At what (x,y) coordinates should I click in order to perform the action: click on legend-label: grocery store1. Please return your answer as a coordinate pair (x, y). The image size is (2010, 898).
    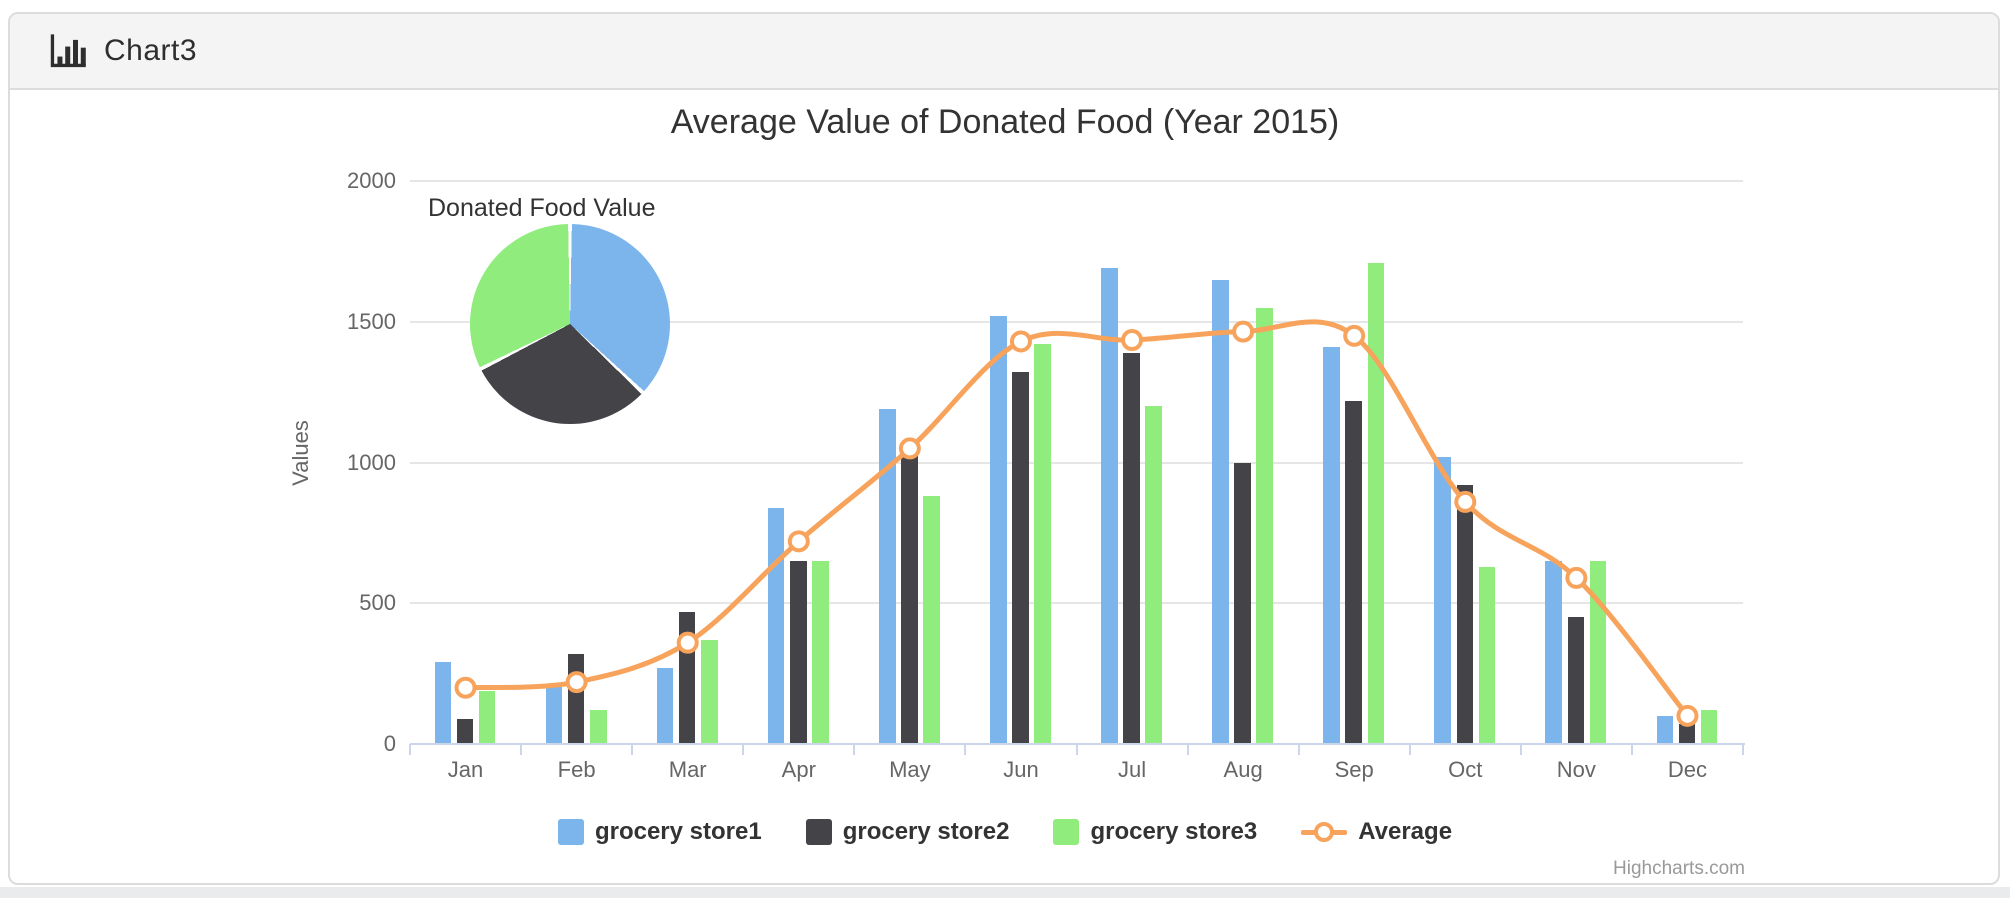
    Looking at the image, I should click on (678, 831).